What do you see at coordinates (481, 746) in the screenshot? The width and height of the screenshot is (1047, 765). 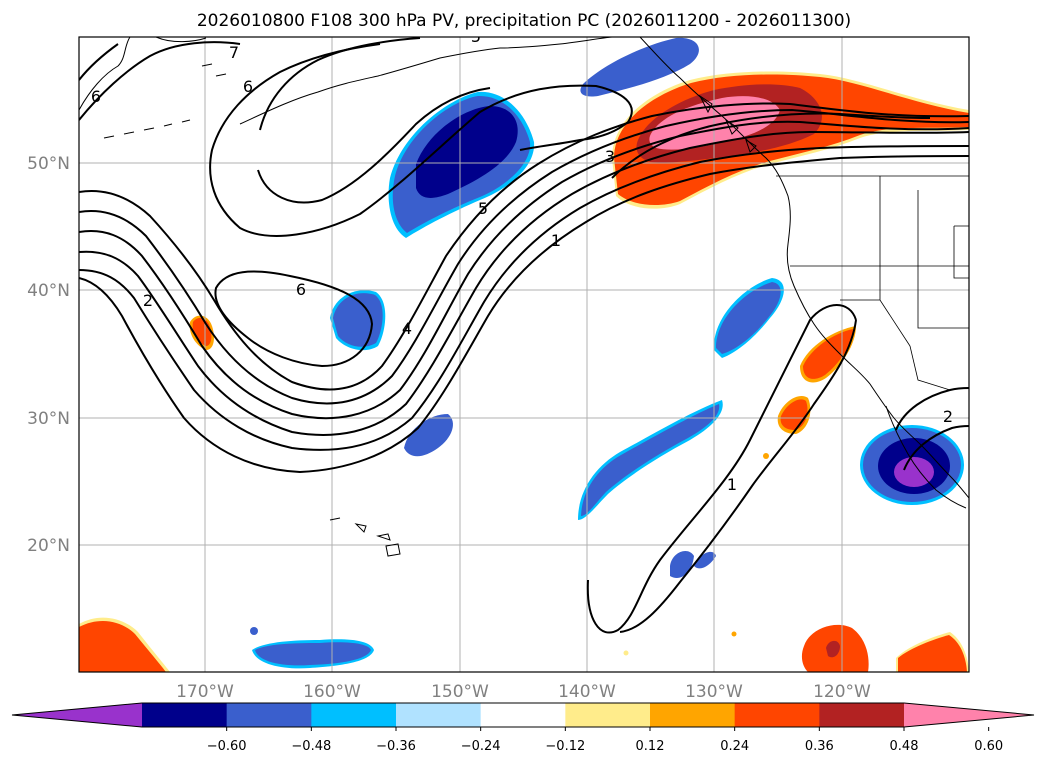 I see `colorbar-tick-label: −0.24` at bounding box center [481, 746].